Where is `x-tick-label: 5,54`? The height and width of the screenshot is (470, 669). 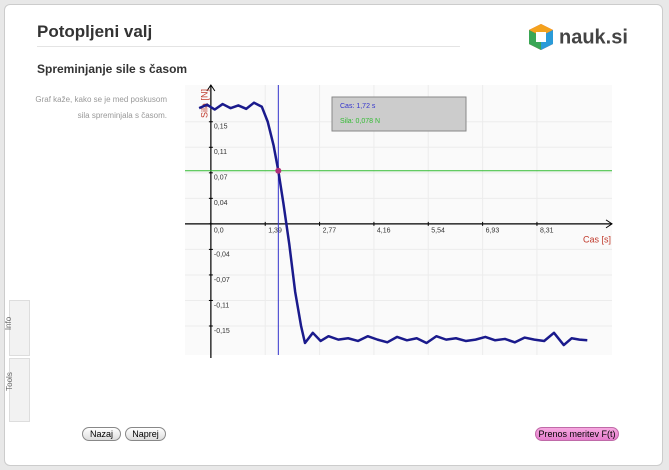
x-tick-label: 5,54 is located at coordinates (438, 231).